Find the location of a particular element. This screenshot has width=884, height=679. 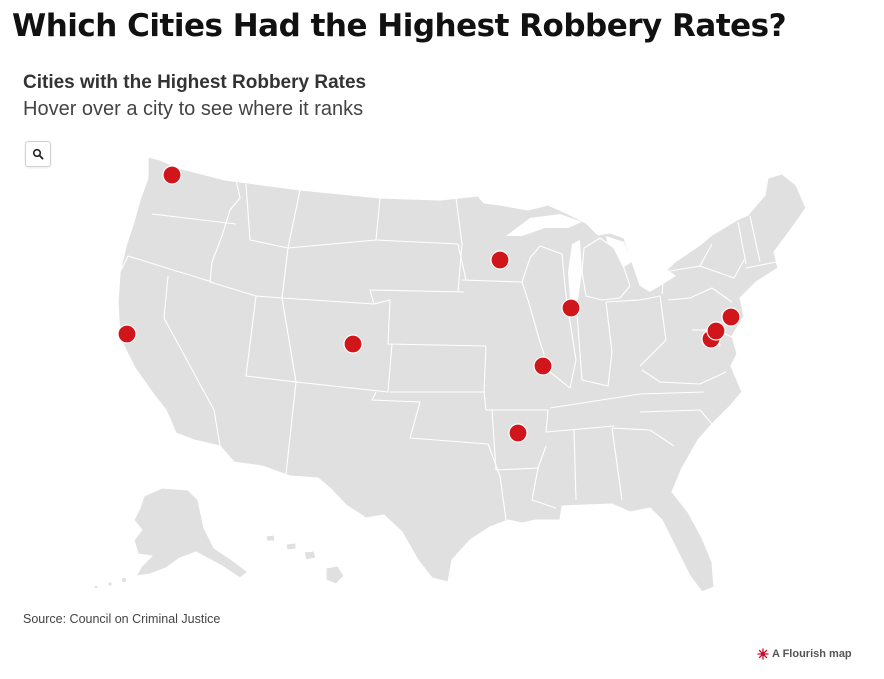

lake-huron is located at coordinates (619, 252).